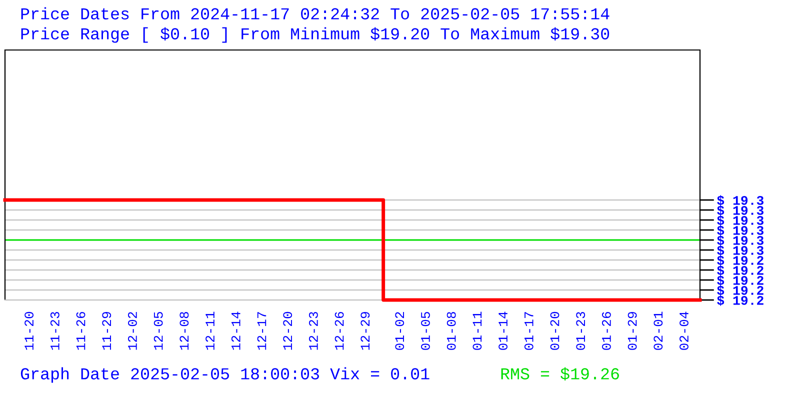 The width and height of the screenshot is (800, 400). Describe the element at coordinates (132, 331) in the screenshot. I see `x-tick-label: 12-02` at that location.